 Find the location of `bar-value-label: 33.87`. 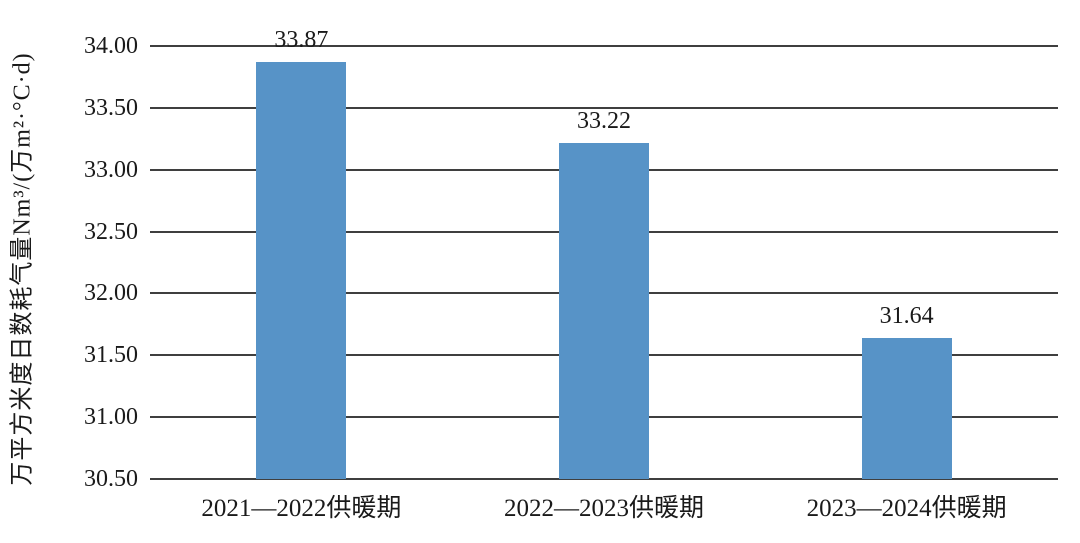

bar-value-label: 33.87 is located at coordinates (301, 40).